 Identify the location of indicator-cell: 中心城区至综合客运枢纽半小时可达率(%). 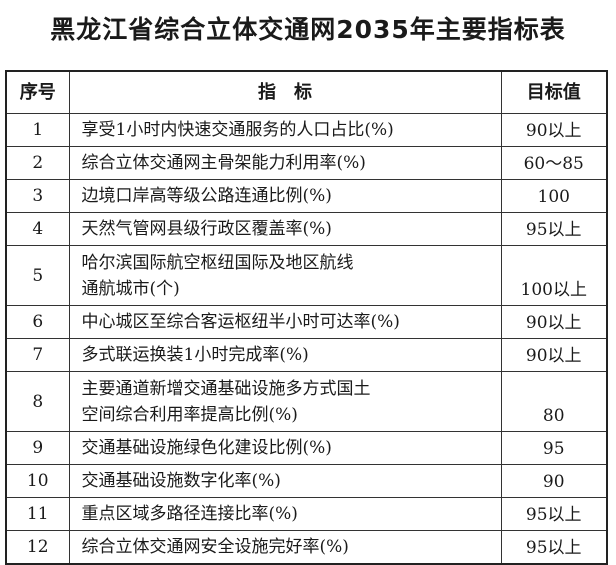
(285, 322).